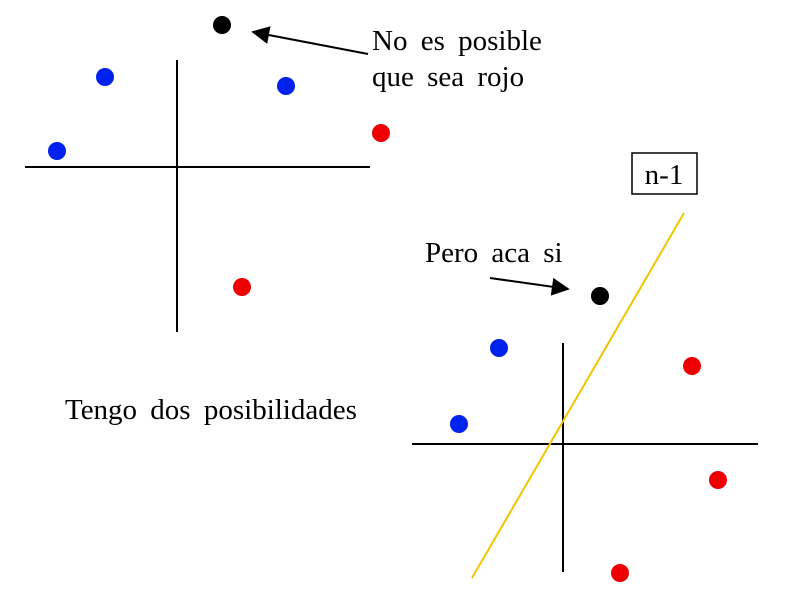 This screenshot has width=800, height=600. What do you see at coordinates (457, 41) in the screenshot?
I see `top-note-line1: No es posible` at bounding box center [457, 41].